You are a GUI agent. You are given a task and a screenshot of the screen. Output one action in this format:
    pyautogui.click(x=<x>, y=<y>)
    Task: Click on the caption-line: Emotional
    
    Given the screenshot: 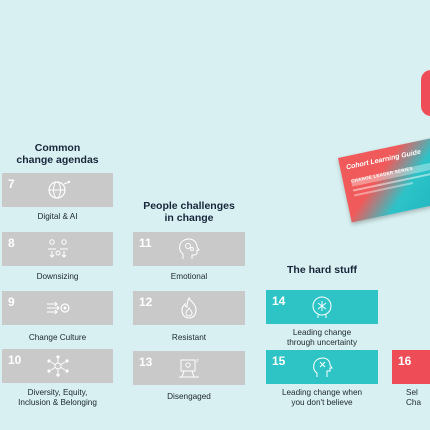 What is the action you would take?
    pyautogui.click(x=189, y=276)
    